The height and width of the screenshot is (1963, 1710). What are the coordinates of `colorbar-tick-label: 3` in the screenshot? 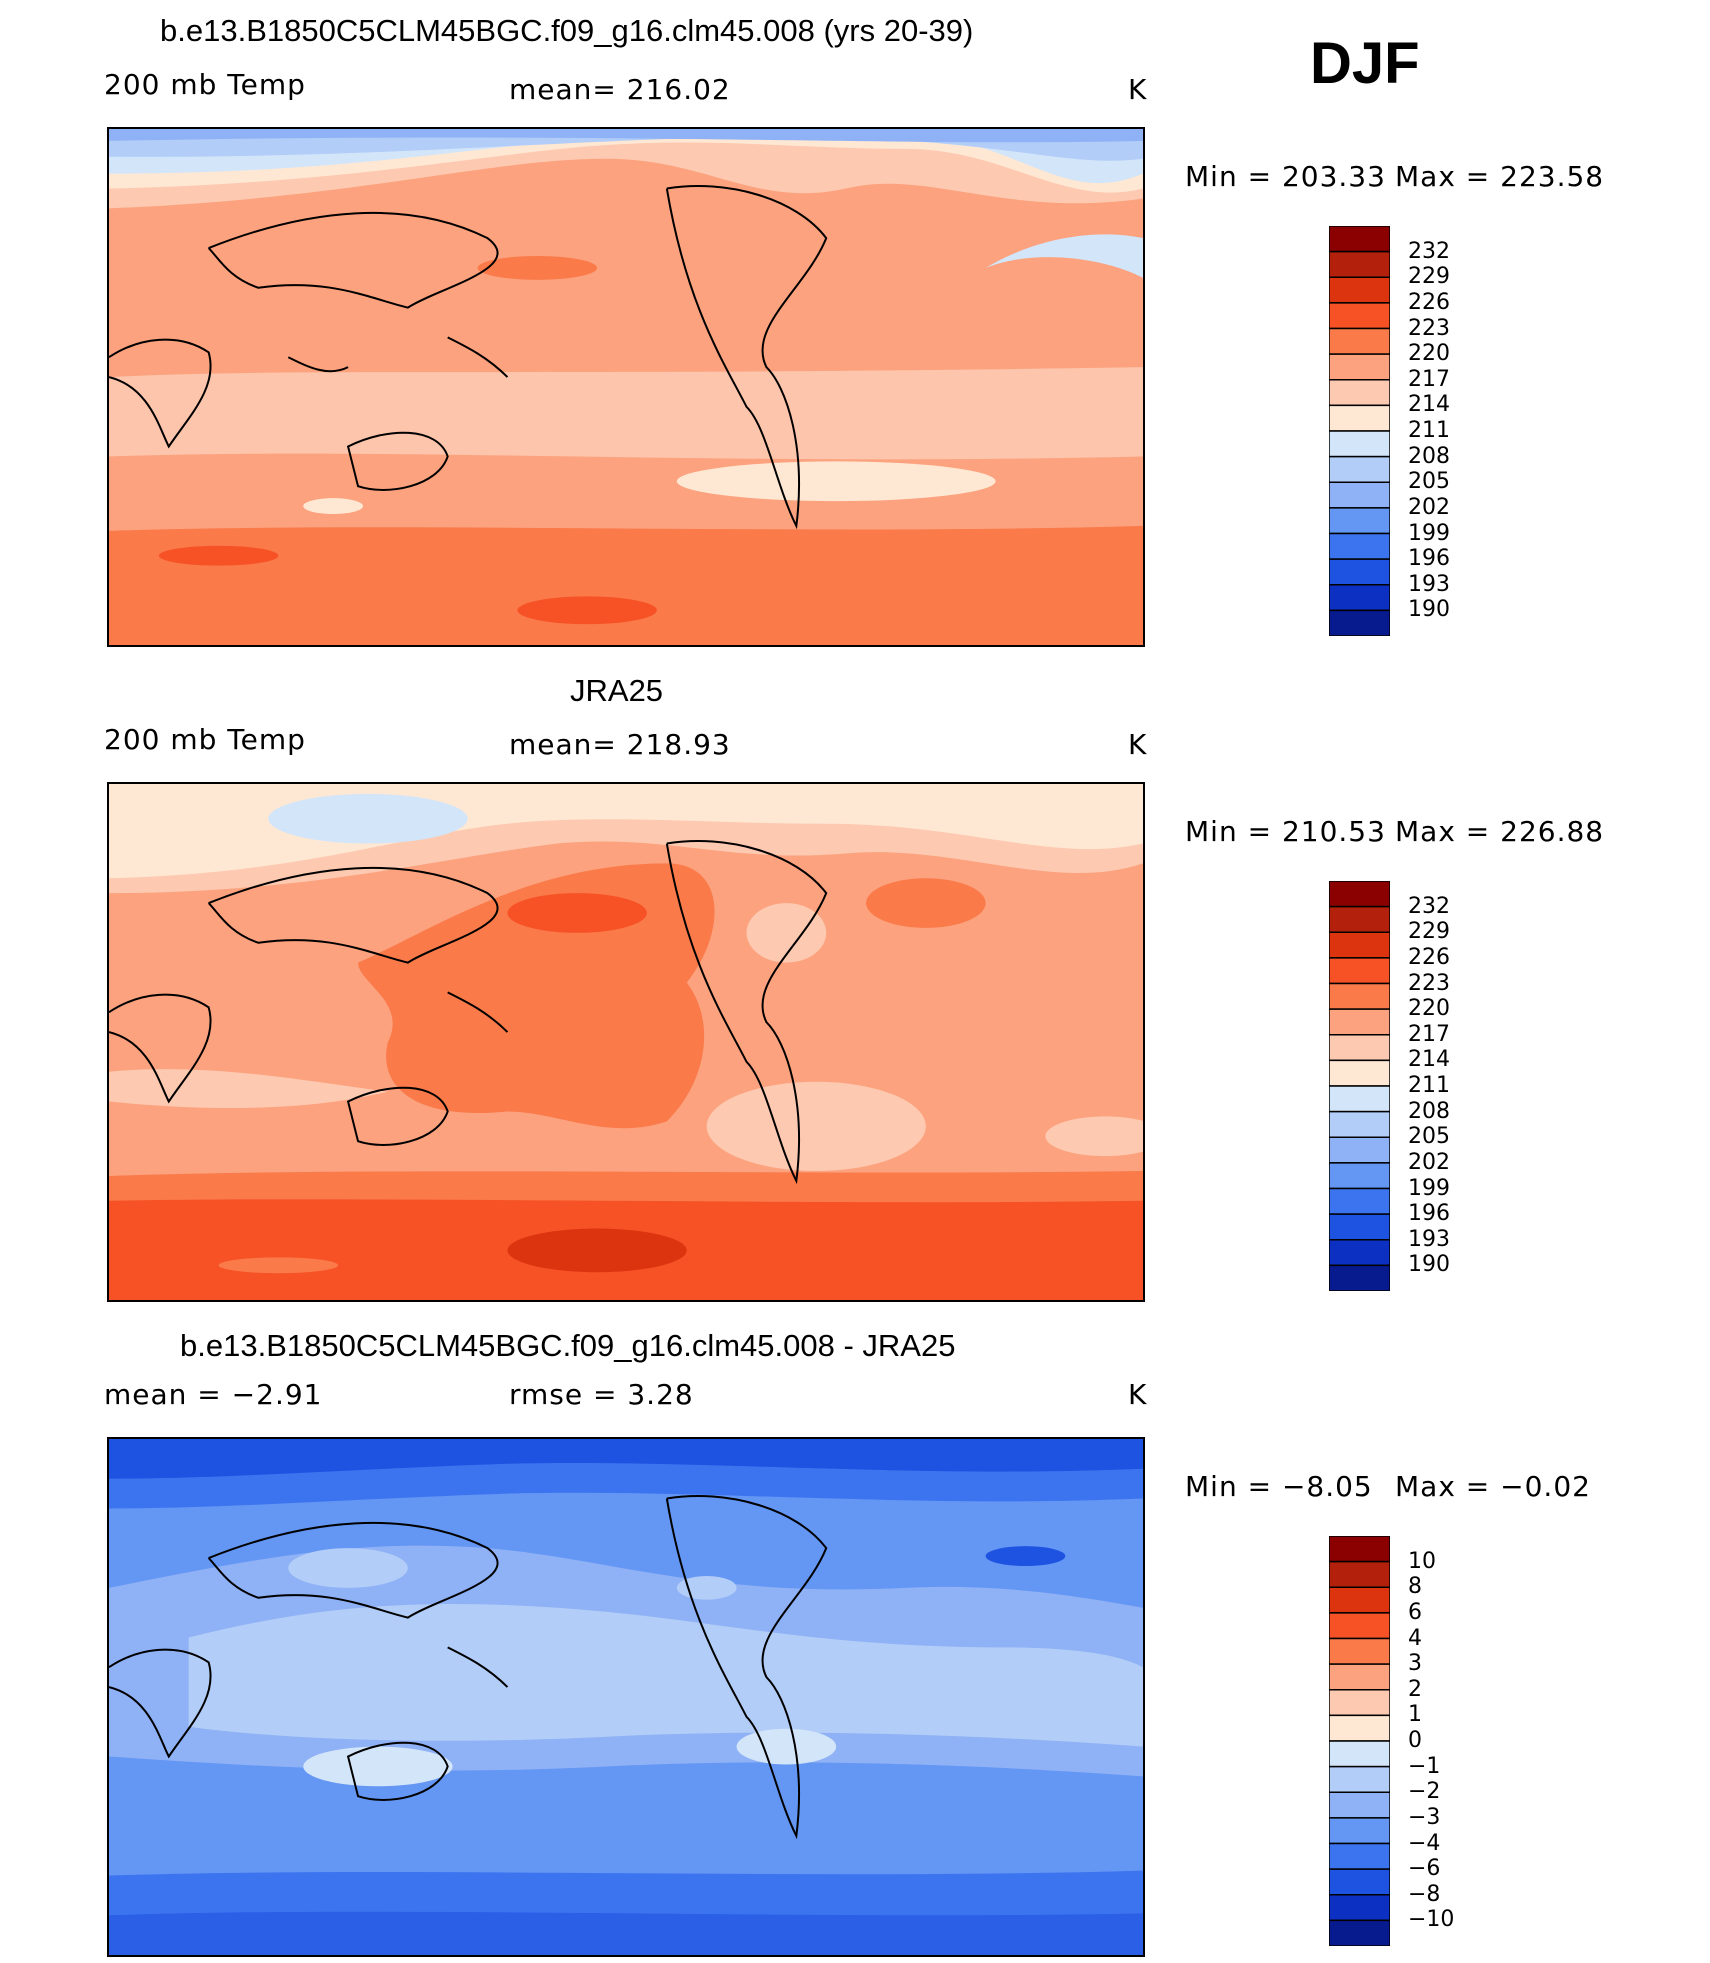 It's located at (1415, 1664).